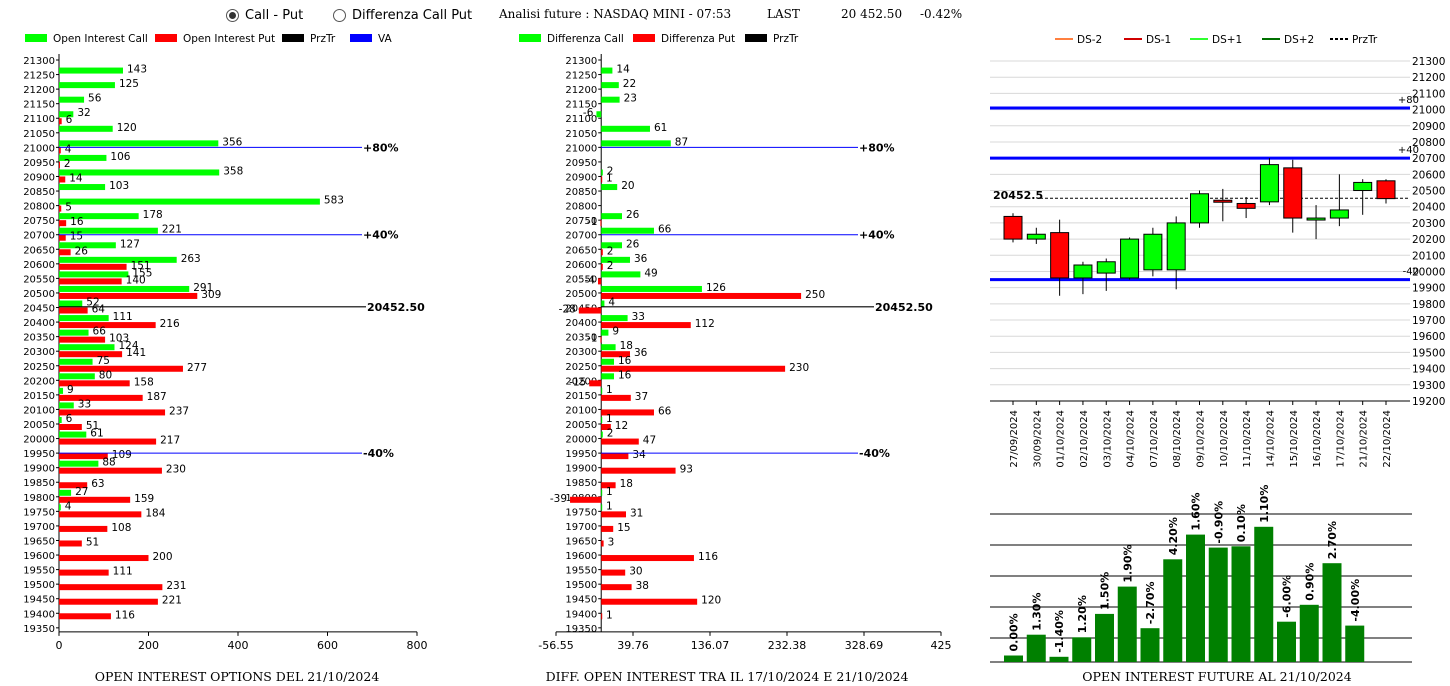  What do you see at coordinates (1332, 540) in the screenshot?
I see `future-bar-label: 2.70%` at bounding box center [1332, 540].